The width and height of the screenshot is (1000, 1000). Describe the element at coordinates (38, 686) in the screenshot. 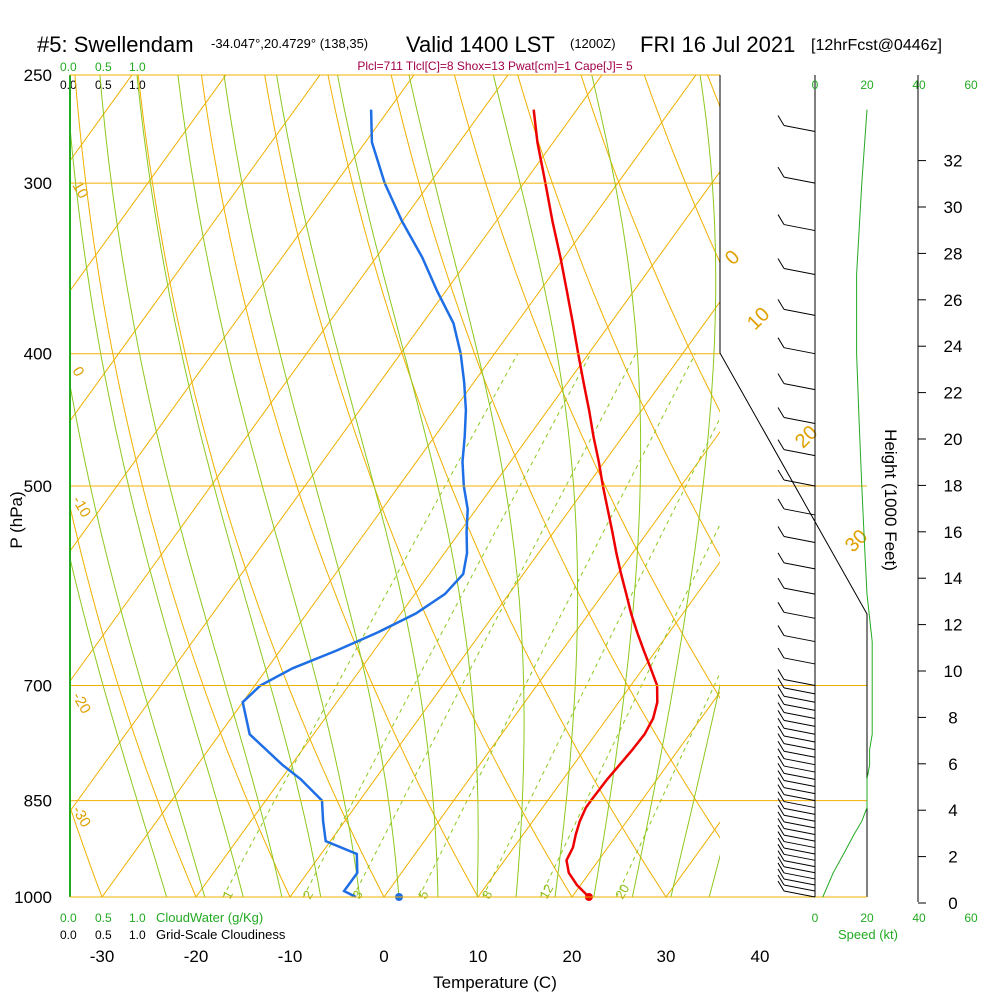

I see `pressure-tick-label: 700` at that location.